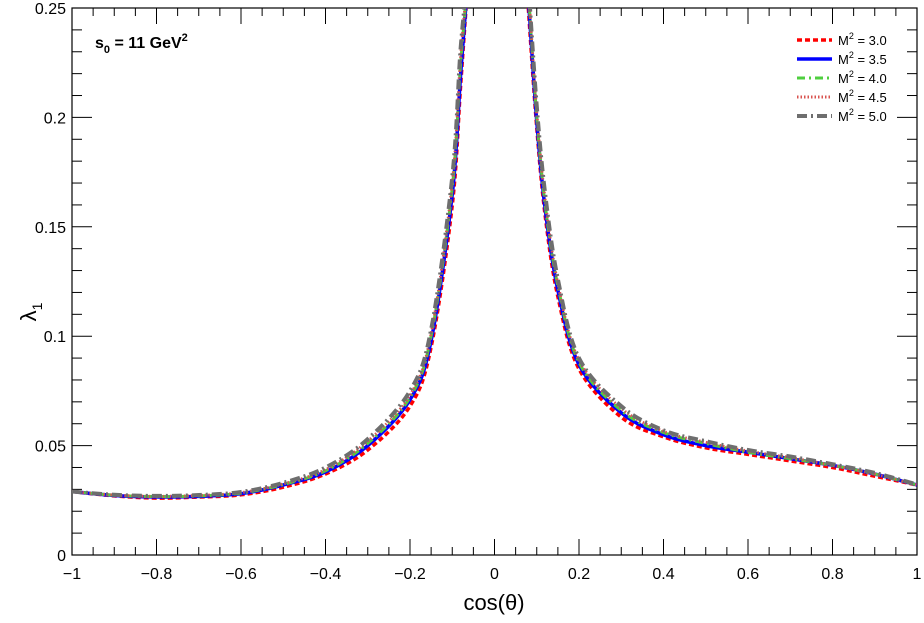  I want to click on x-tick-label: 0.8, so click(832, 574).